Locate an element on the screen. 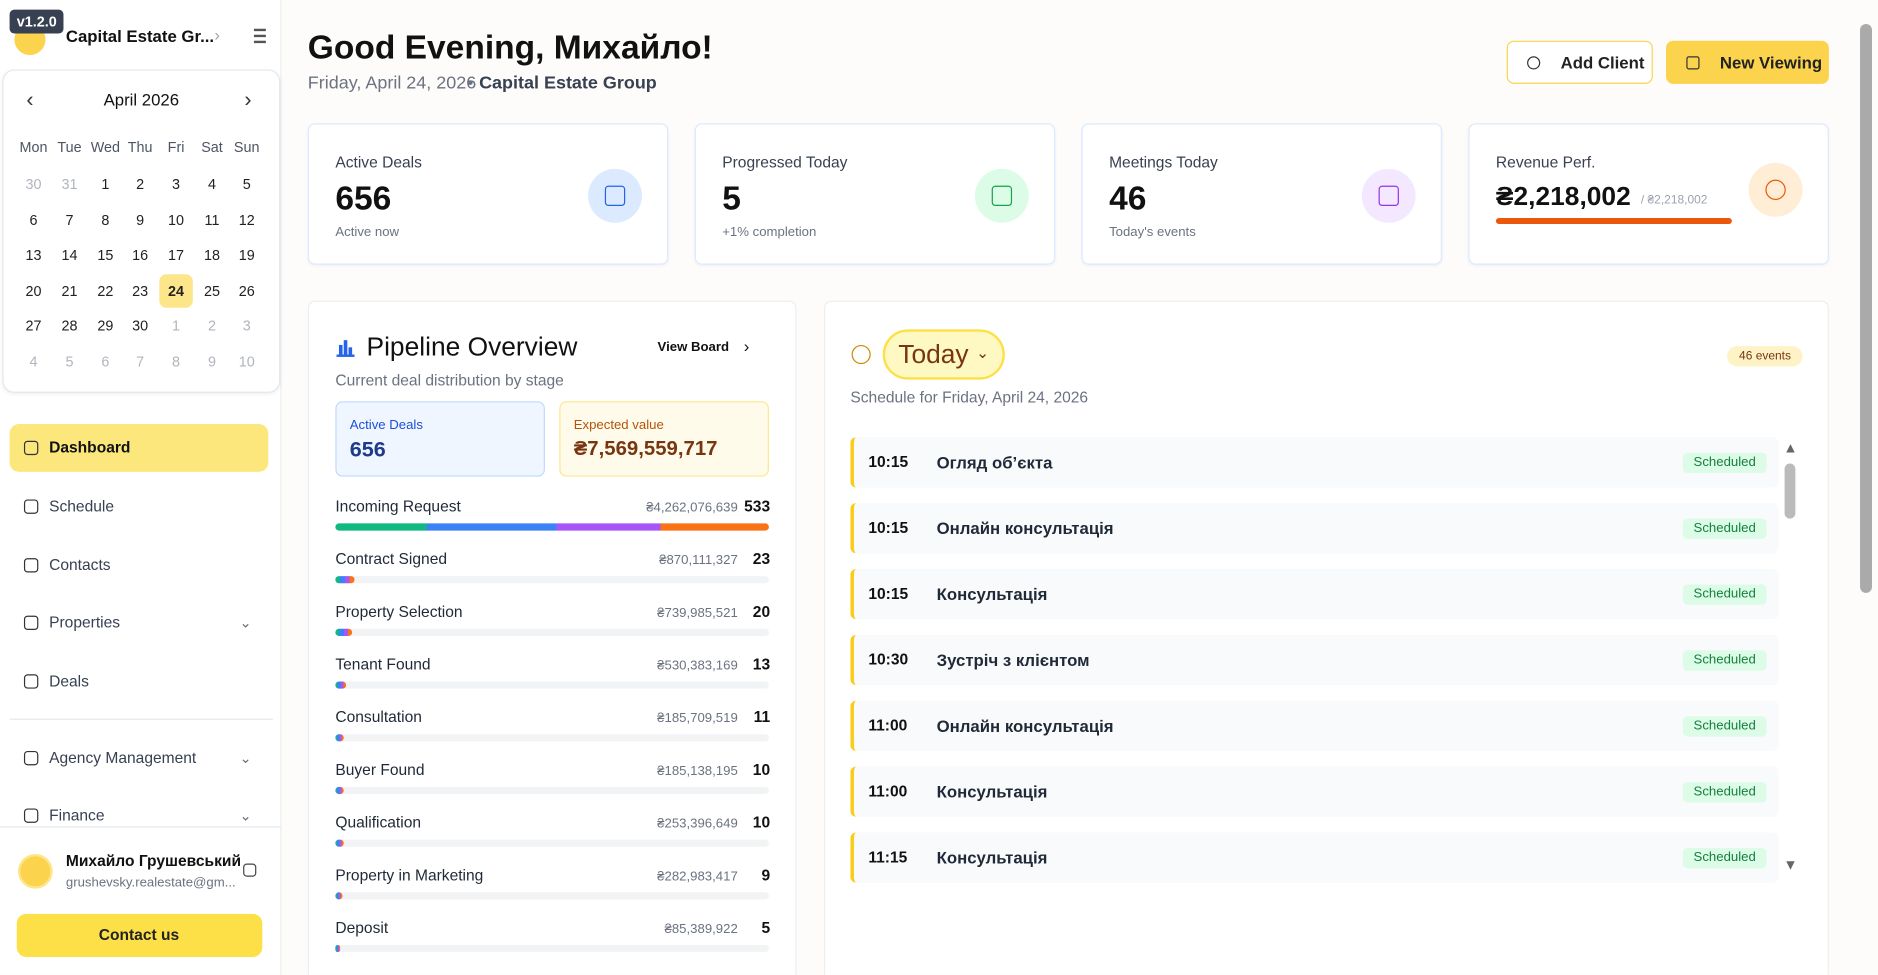 This screenshot has width=1878, height=975. header-button-label: New Viewing is located at coordinates (1771, 62).